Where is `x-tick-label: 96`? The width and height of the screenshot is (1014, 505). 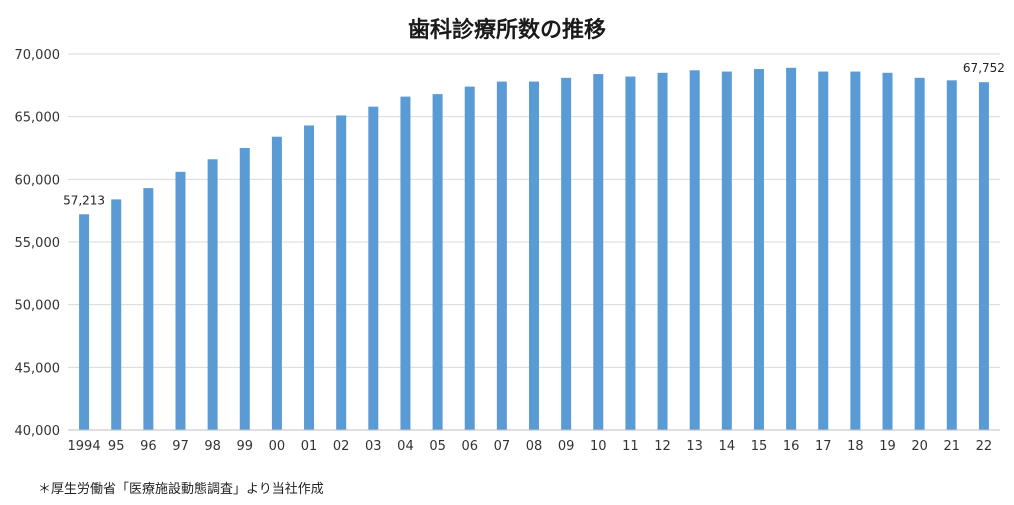
x-tick-label: 96 is located at coordinates (148, 446).